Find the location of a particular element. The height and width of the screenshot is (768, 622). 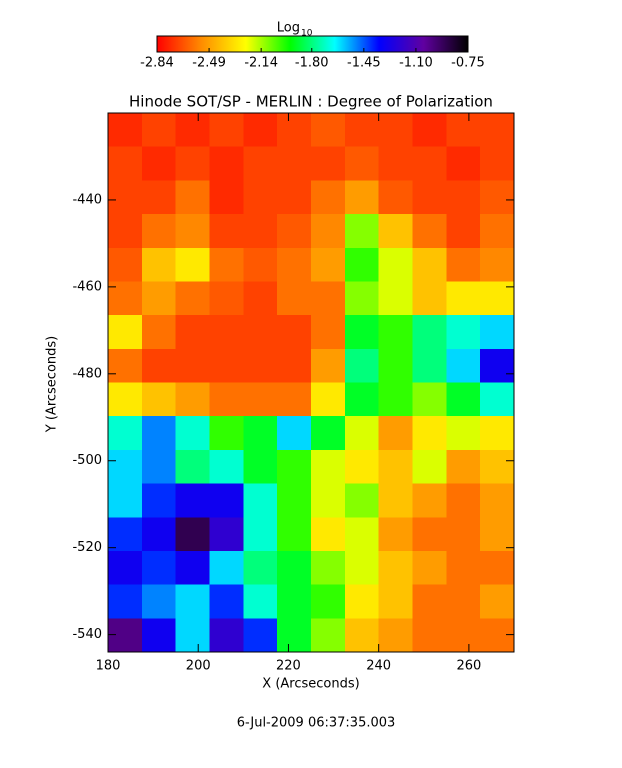

y-tick-label: -440 is located at coordinates (87, 199).